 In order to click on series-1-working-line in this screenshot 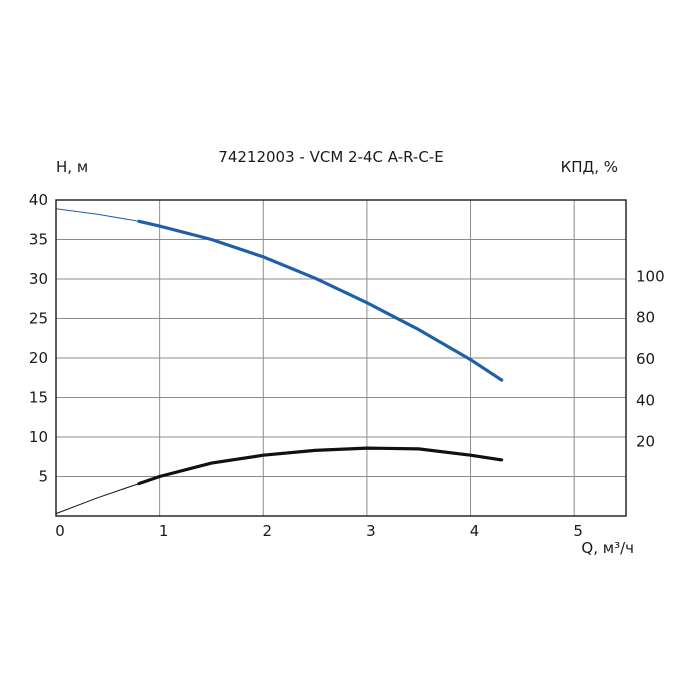, I will do `click(320, 466)`.